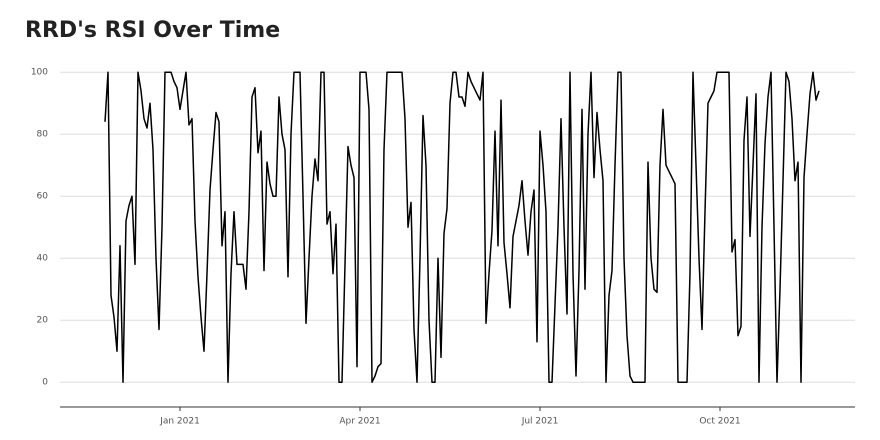  What do you see at coordinates (43, 259) in the screenshot?
I see `y-tick-label: 40` at bounding box center [43, 259].